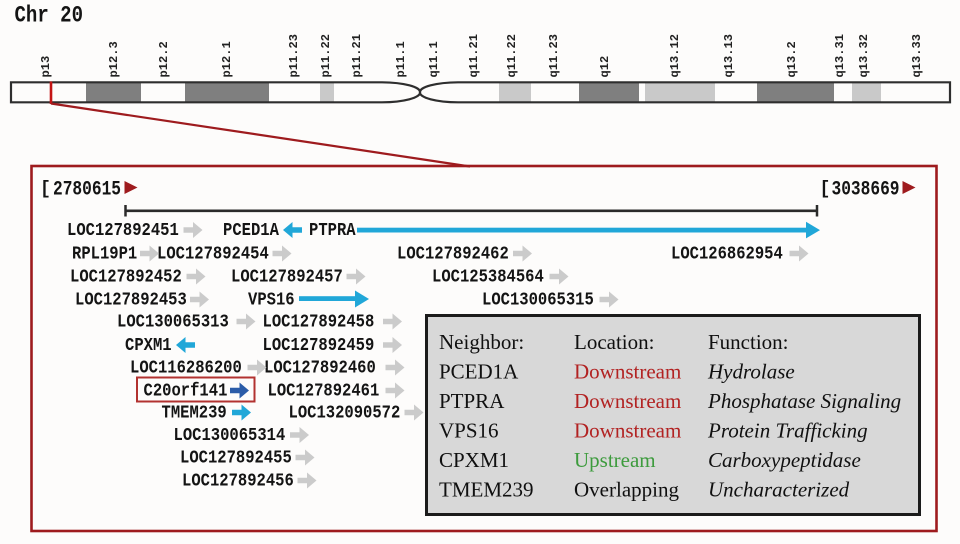 This screenshot has width=960, height=544. I want to click on svg-text: Overlapping, so click(626, 490).